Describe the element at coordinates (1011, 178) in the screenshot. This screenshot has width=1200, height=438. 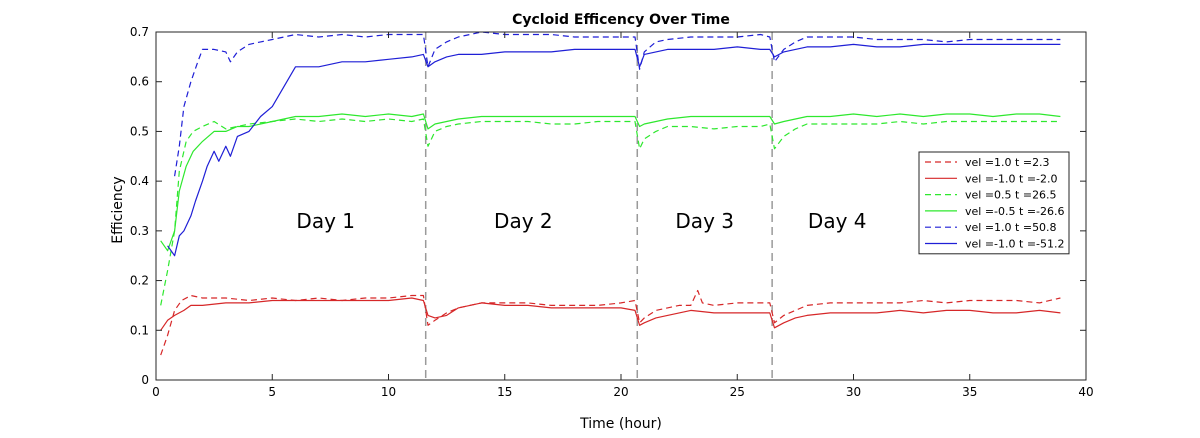
I see `legend-entry-2: vel =-1.0 t =-2.0` at that location.